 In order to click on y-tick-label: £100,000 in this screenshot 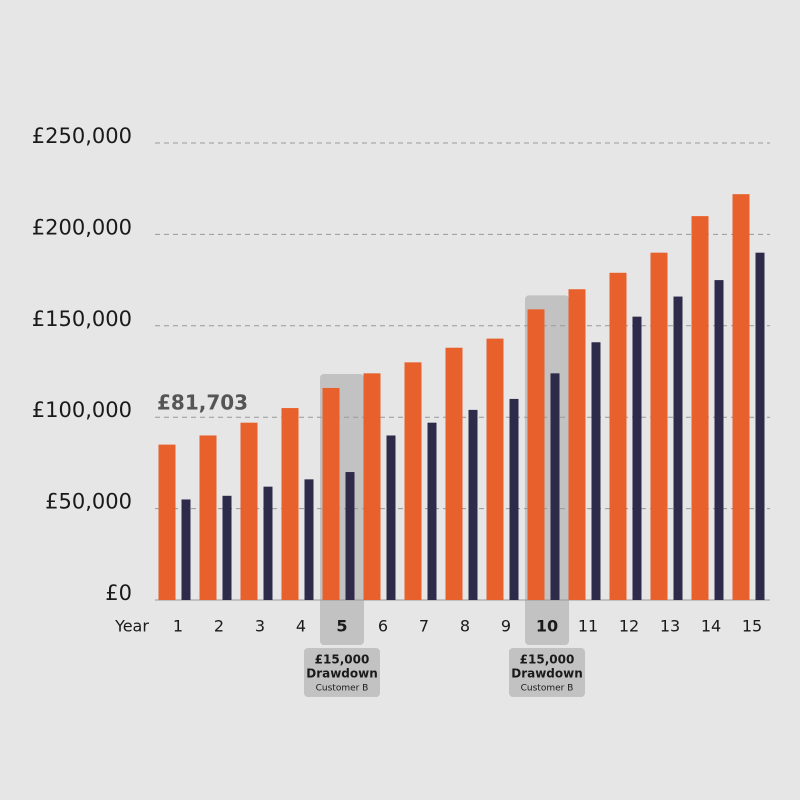, I will do `click(82, 410)`.